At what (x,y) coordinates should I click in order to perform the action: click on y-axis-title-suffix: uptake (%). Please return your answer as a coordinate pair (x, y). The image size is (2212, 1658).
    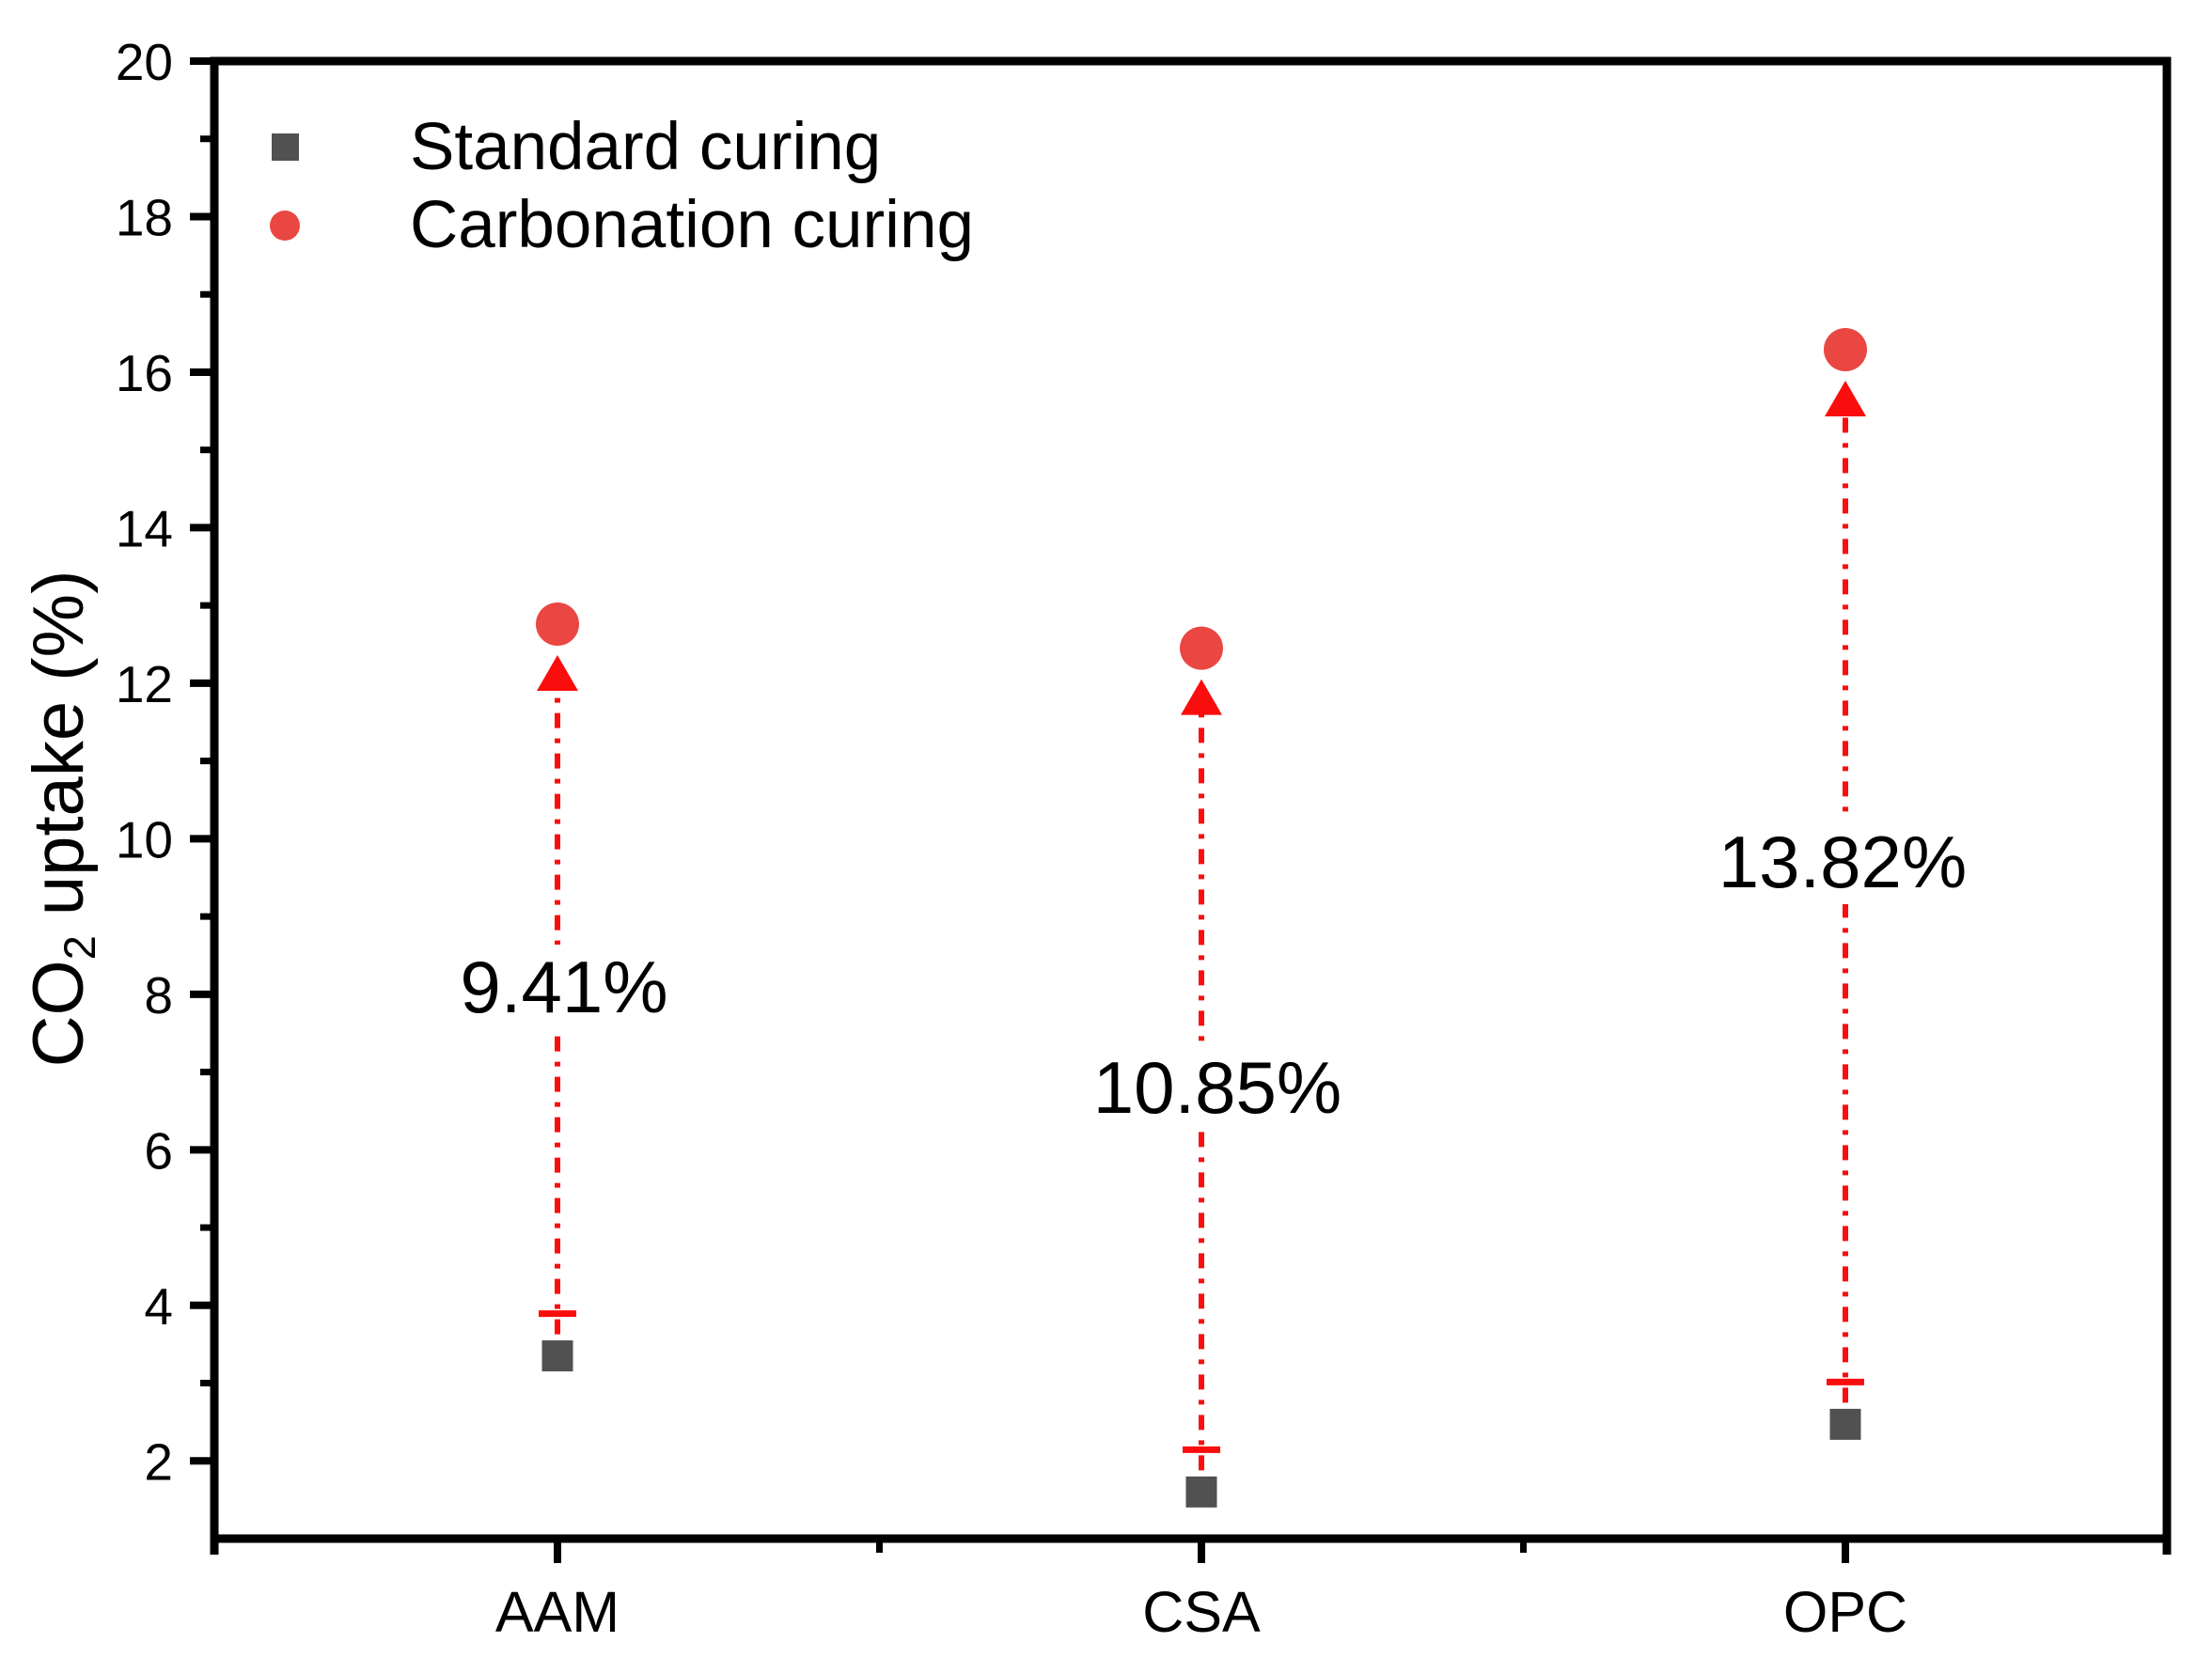
    Looking at the image, I should click on (59, 753).